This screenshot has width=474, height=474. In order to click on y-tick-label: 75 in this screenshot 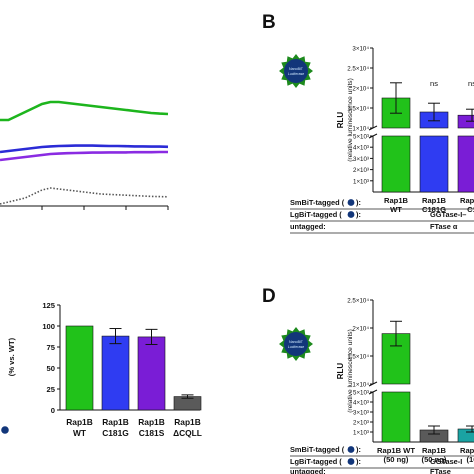, I will do `click(51, 347)`.